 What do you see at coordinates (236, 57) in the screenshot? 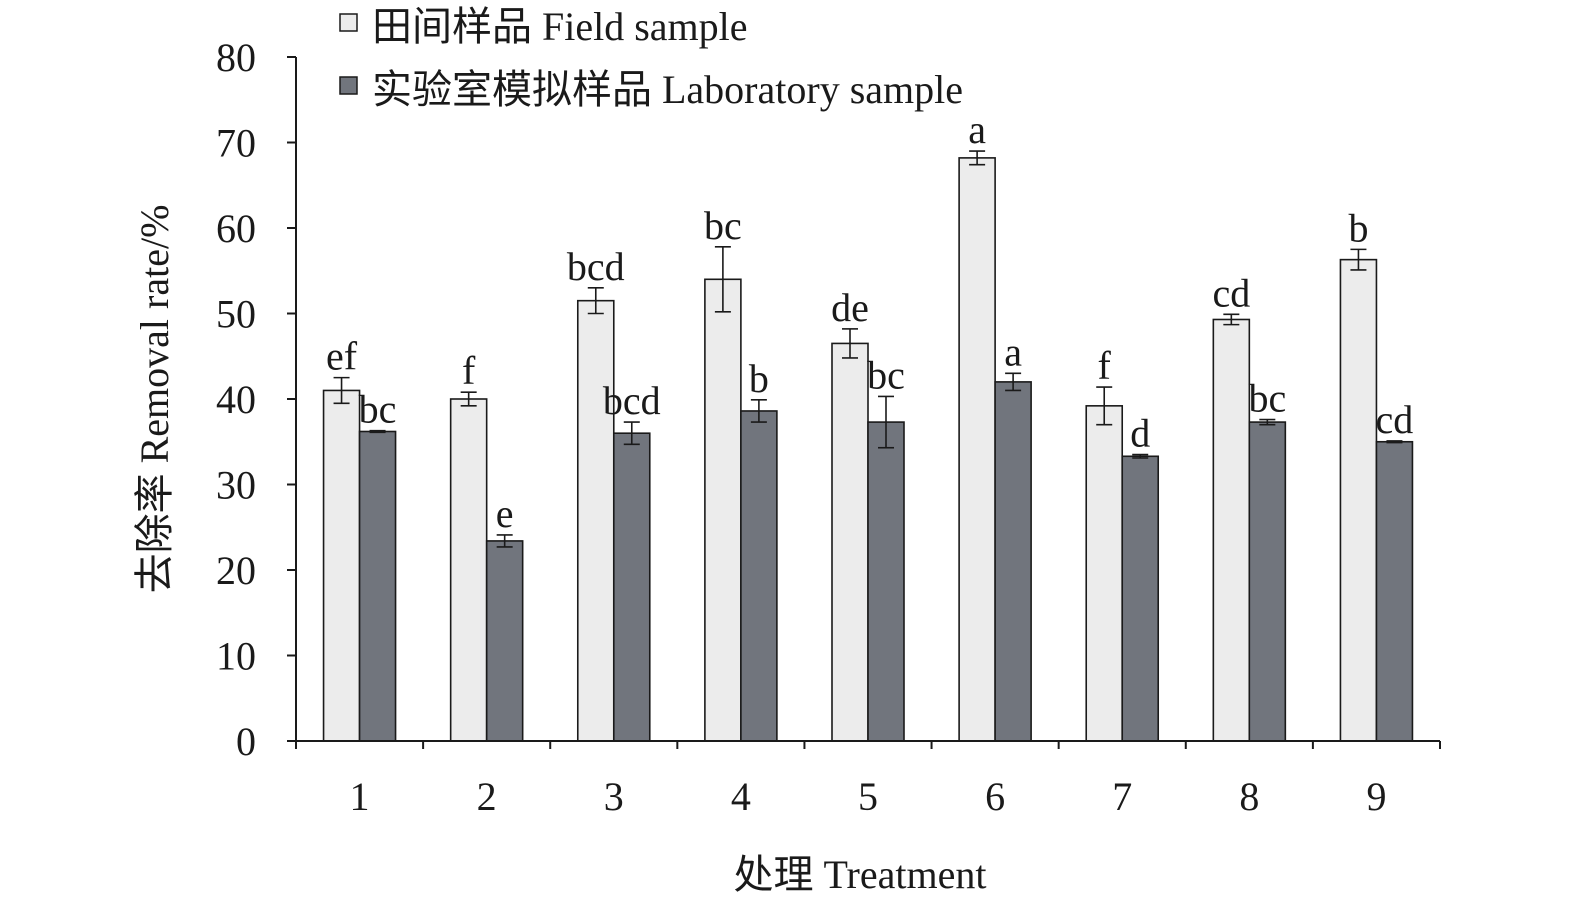
I see `y-tick-label: 80` at bounding box center [236, 57].